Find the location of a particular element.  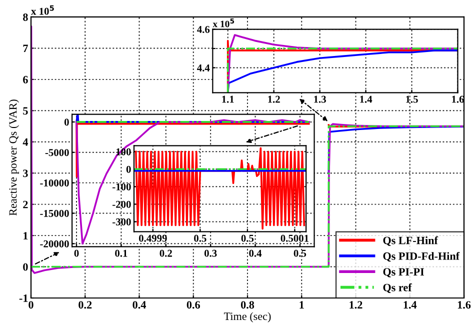

y-tick-label: 4 is located at coordinates (25, 142).